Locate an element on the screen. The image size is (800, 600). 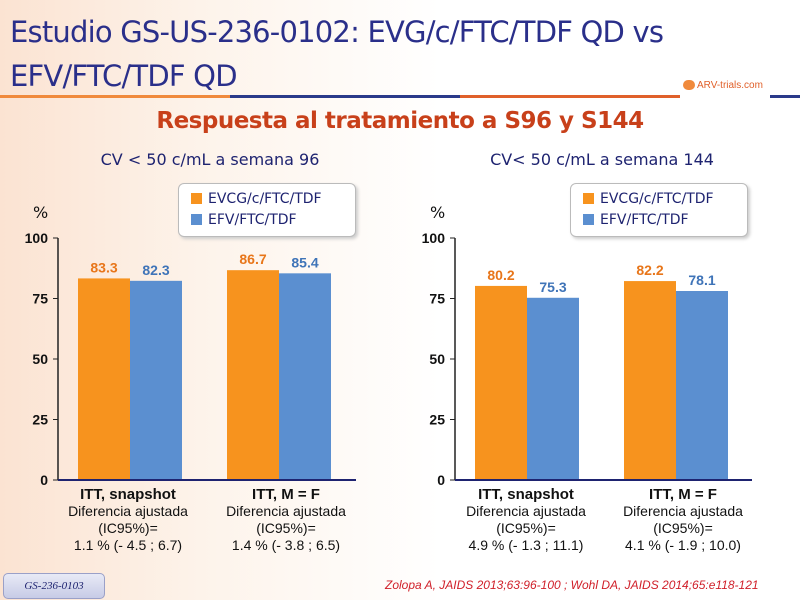
chart2-title: CV< 50 c/mL a semana 144 is located at coordinates (602, 159).